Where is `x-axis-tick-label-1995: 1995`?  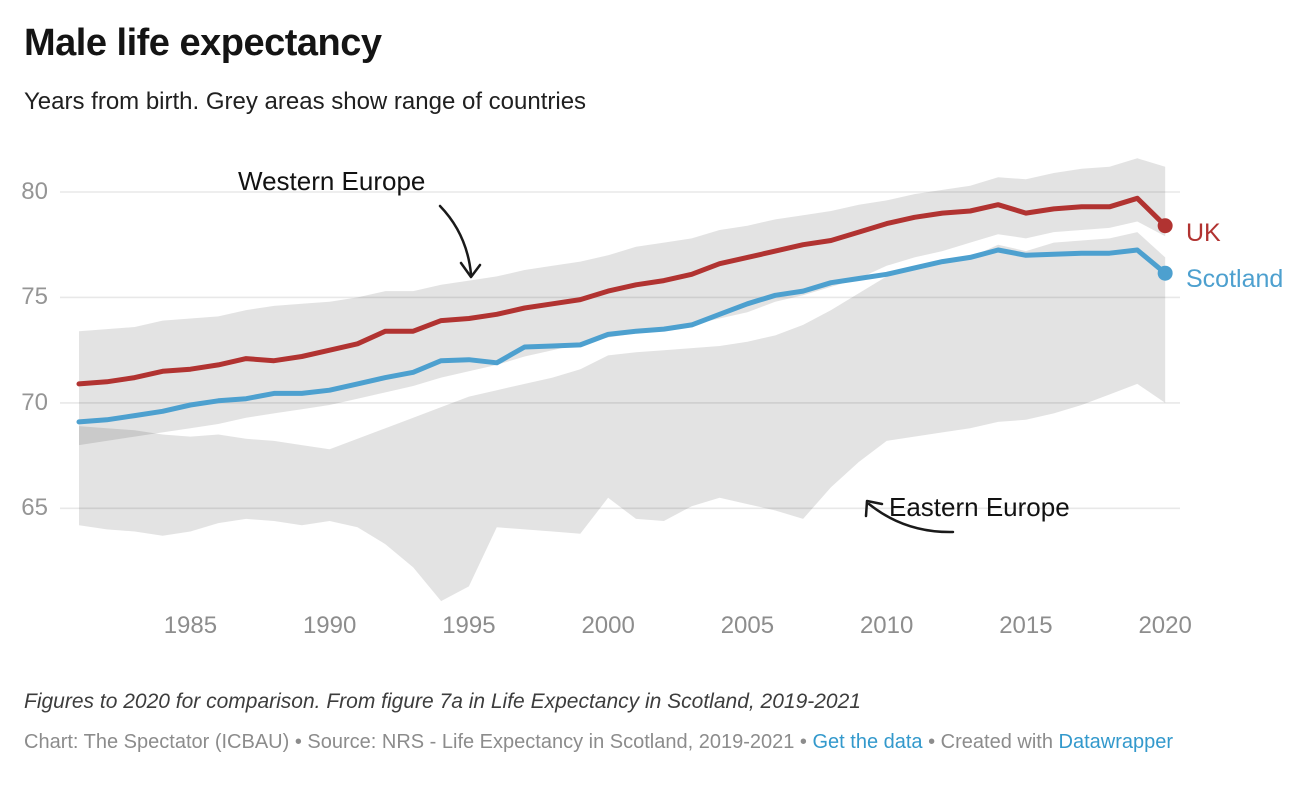
x-axis-tick-label-1995: 1995 is located at coordinates (469, 625).